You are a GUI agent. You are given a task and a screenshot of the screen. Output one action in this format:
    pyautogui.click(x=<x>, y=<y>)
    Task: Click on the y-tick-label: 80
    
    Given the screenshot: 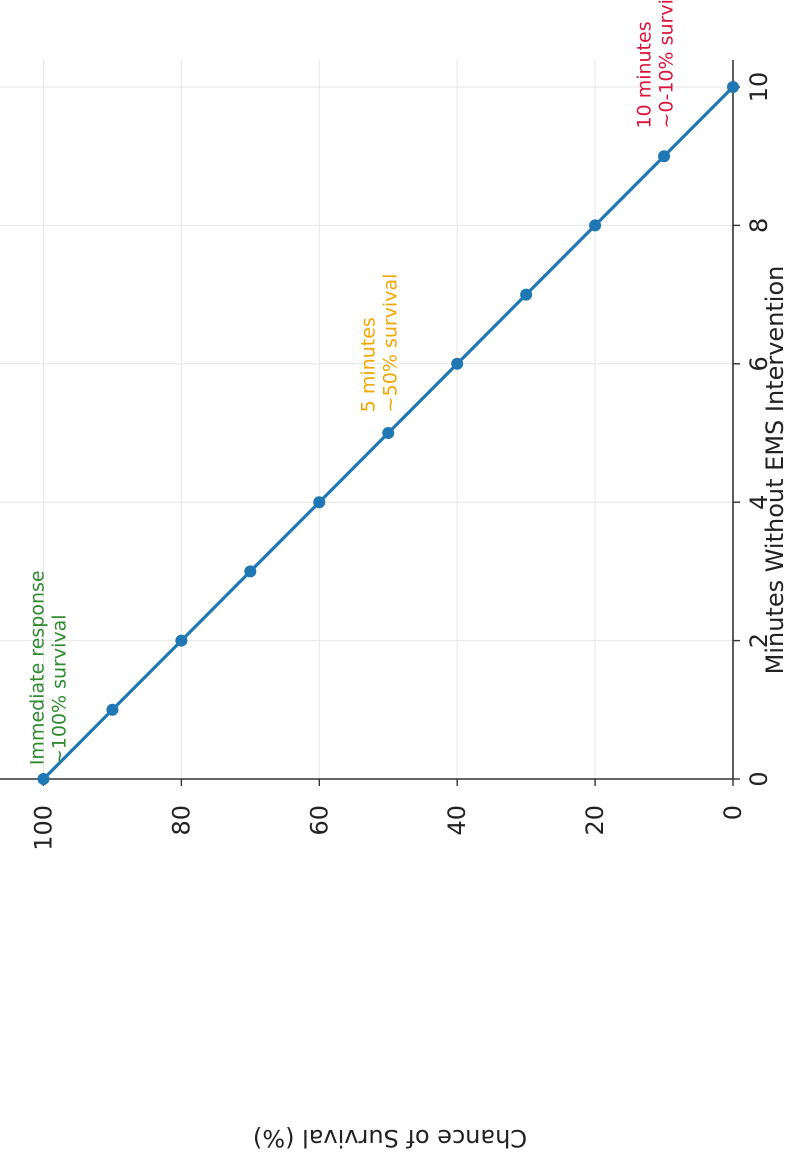 What is the action you would take?
    pyautogui.click(x=181, y=820)
    